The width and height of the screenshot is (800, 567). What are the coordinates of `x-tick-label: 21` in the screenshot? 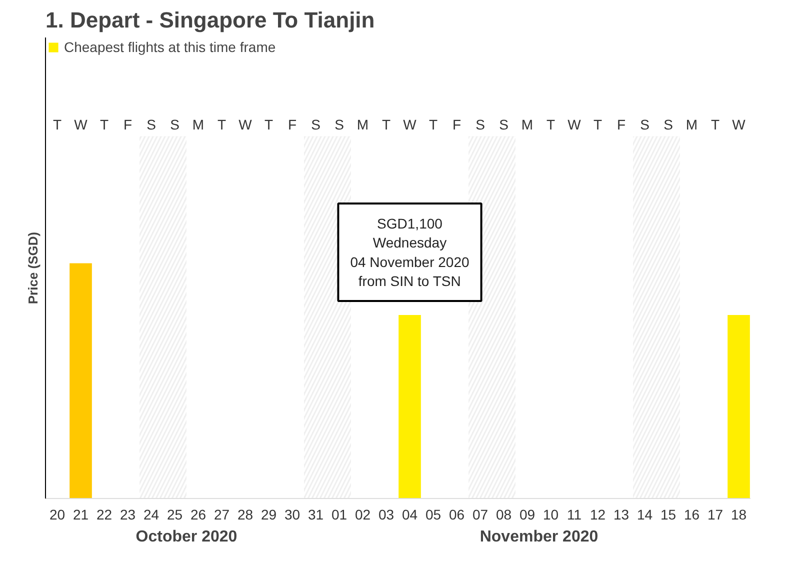 It's located at (80, 514).